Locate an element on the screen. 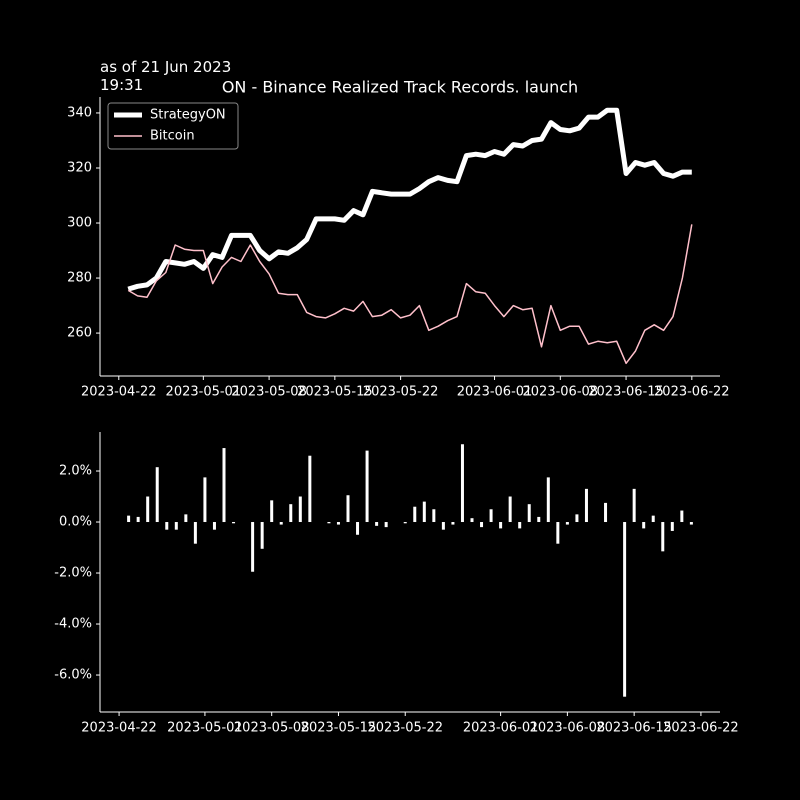 Image resolution: width=800 pixels, height=800 pixels. y-tick-label: 280 is located at coordinates (79, 278).